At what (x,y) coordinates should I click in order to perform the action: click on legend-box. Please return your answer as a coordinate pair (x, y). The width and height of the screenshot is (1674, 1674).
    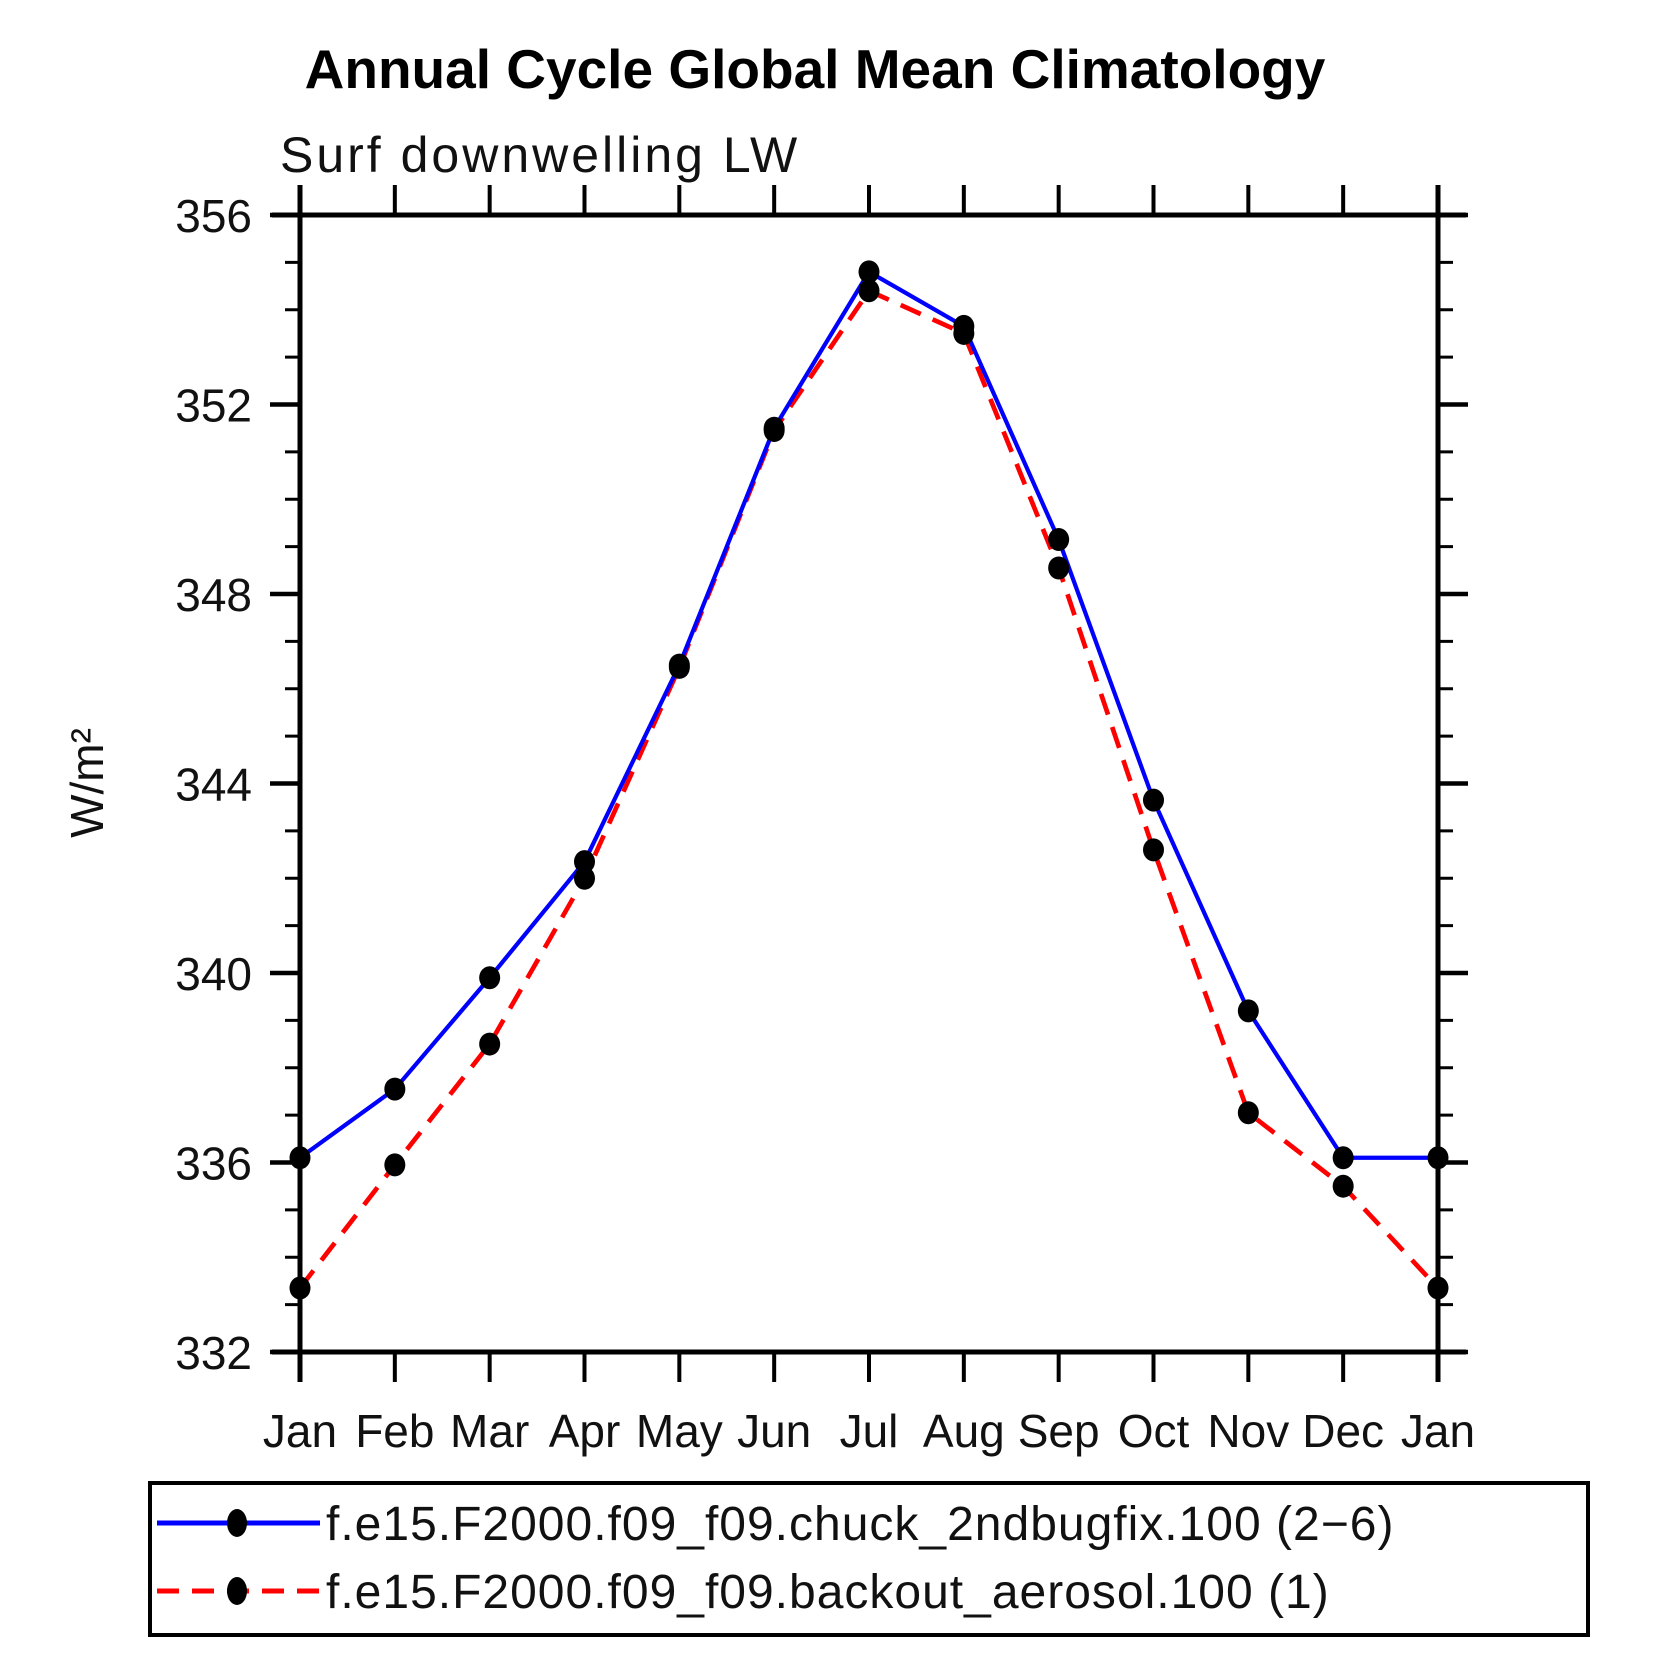
    Looking at the image, I should click on (869, 1559).